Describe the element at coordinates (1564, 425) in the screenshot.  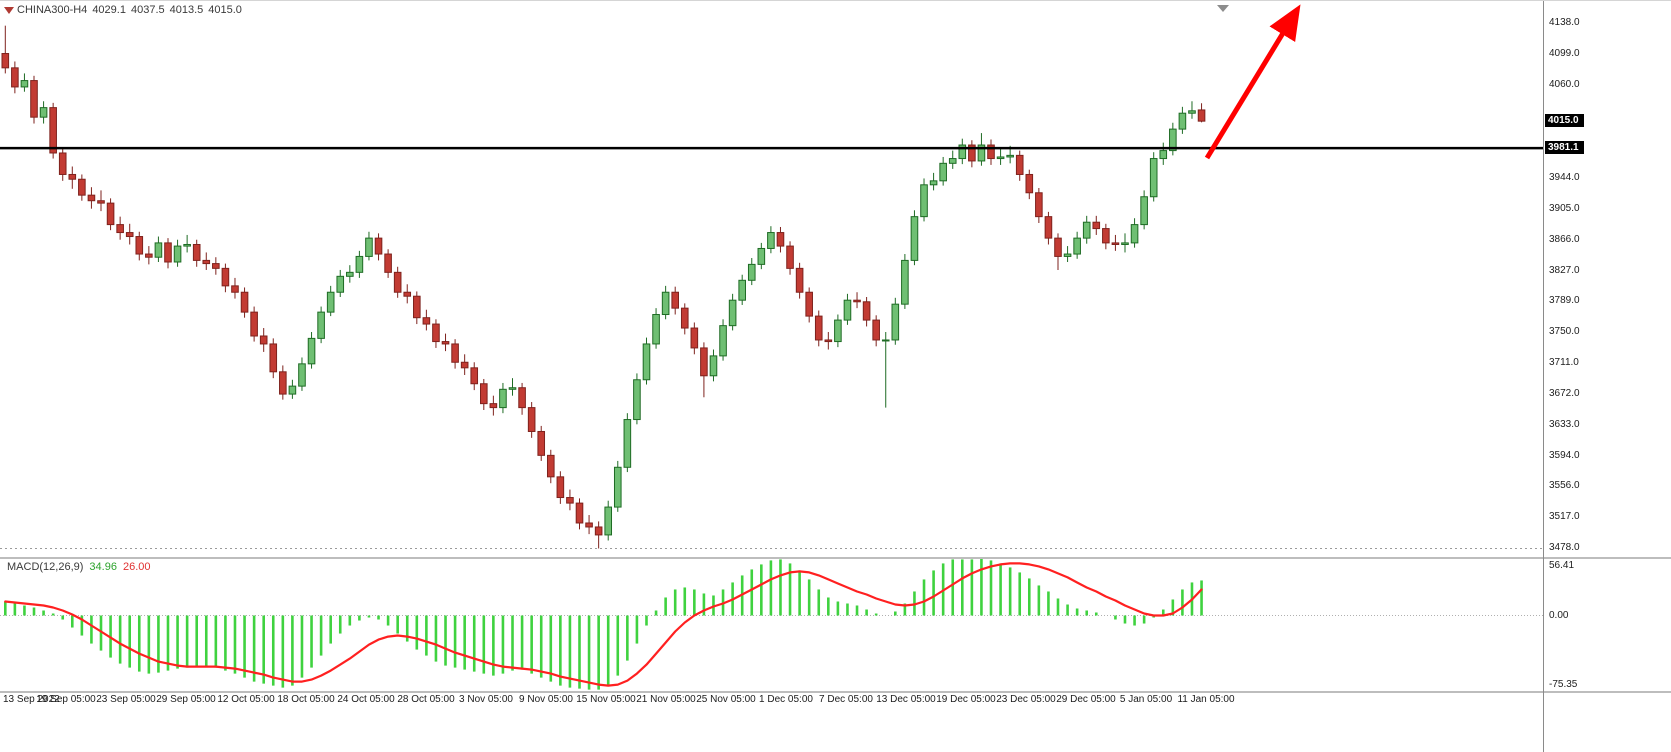
I see `price-axis-label: 3633.0` at that location.